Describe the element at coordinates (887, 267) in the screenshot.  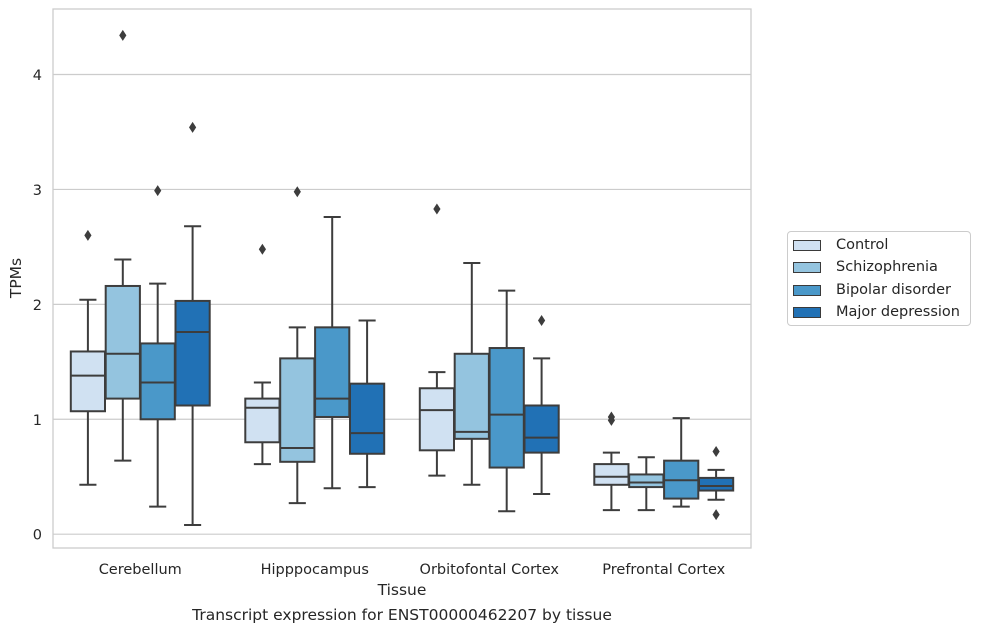
I see `legend-label-schizophrenia: Schizophrenia` at that location.